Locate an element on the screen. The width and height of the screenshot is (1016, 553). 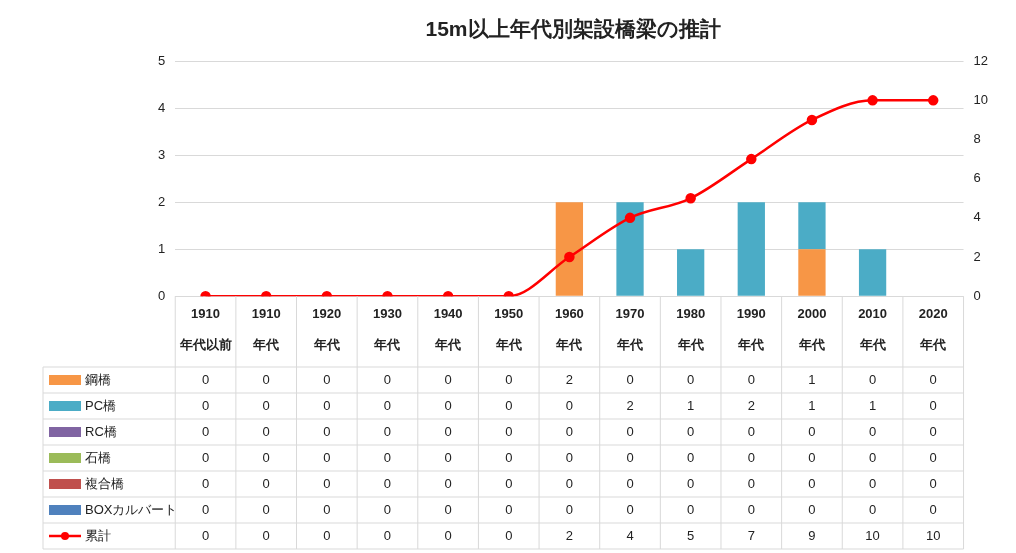
category-label: 1990年代 is located at coordinates (751, 328).